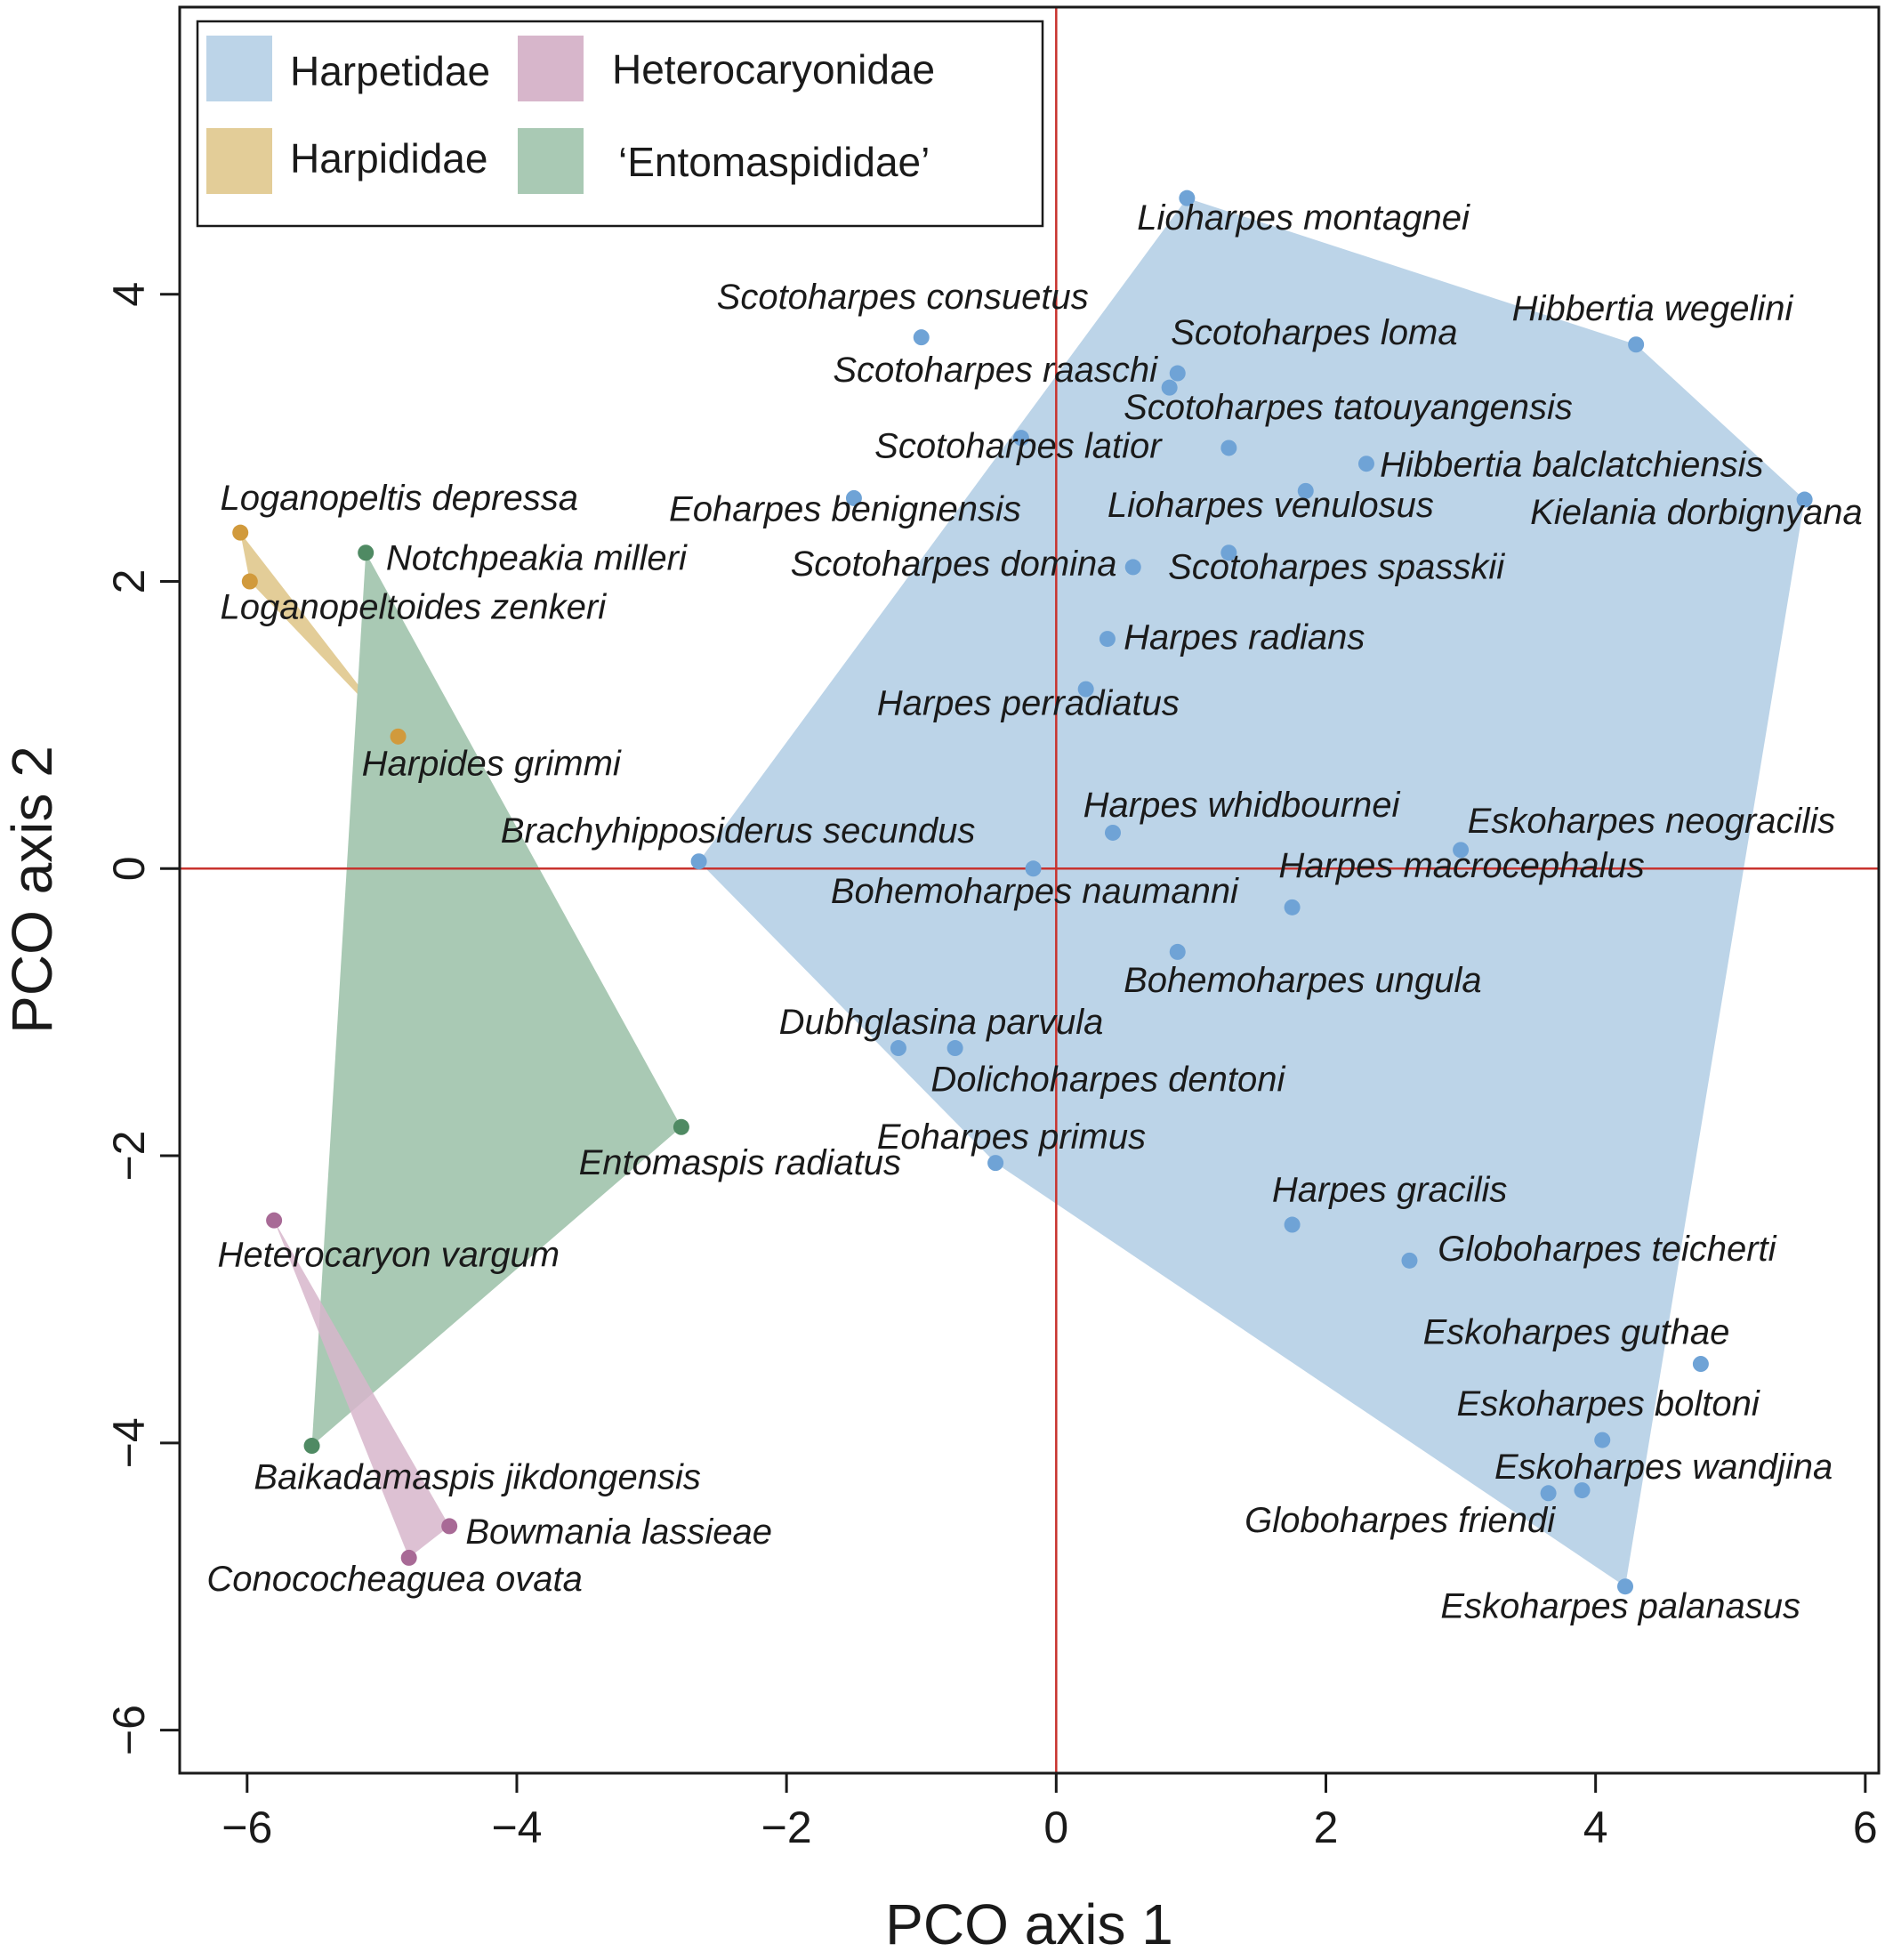 The height and width of the screenshot is (1960, 1893). What do you see at coordinates (995, 370) in the screenshot?
I see `label-scotoharpes-raaschi: Scotoharpes raaschi` at bounding box center [995, 370].